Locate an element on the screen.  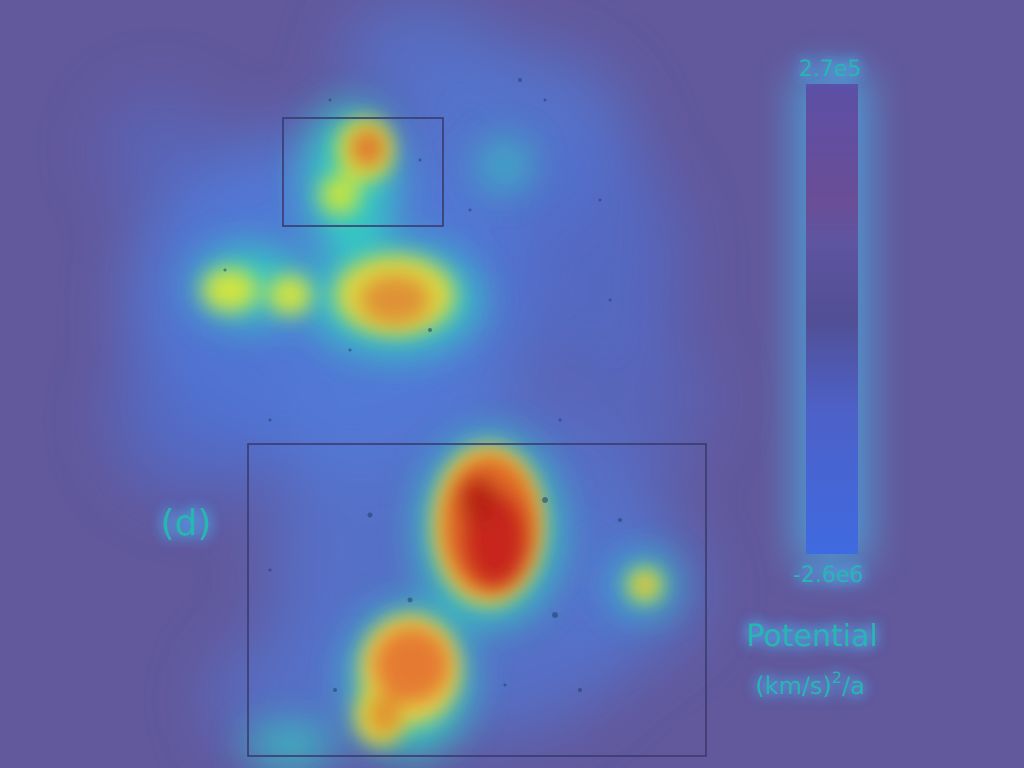
units-base: (km/s) is located at coordinates (793, 686).